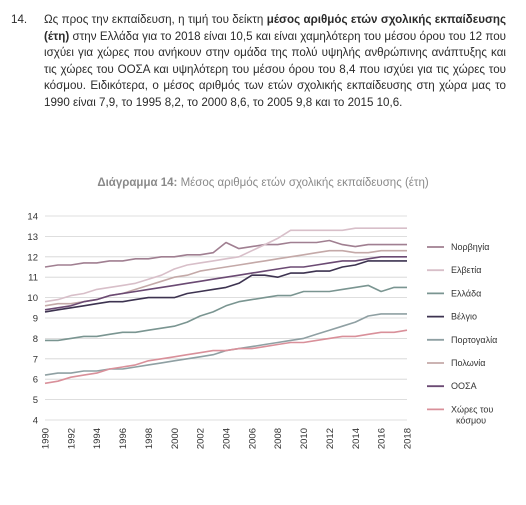 The height and width of the screenshot is (505, 526). I want to click on x-tick-label: 2014, so click(356, 438).